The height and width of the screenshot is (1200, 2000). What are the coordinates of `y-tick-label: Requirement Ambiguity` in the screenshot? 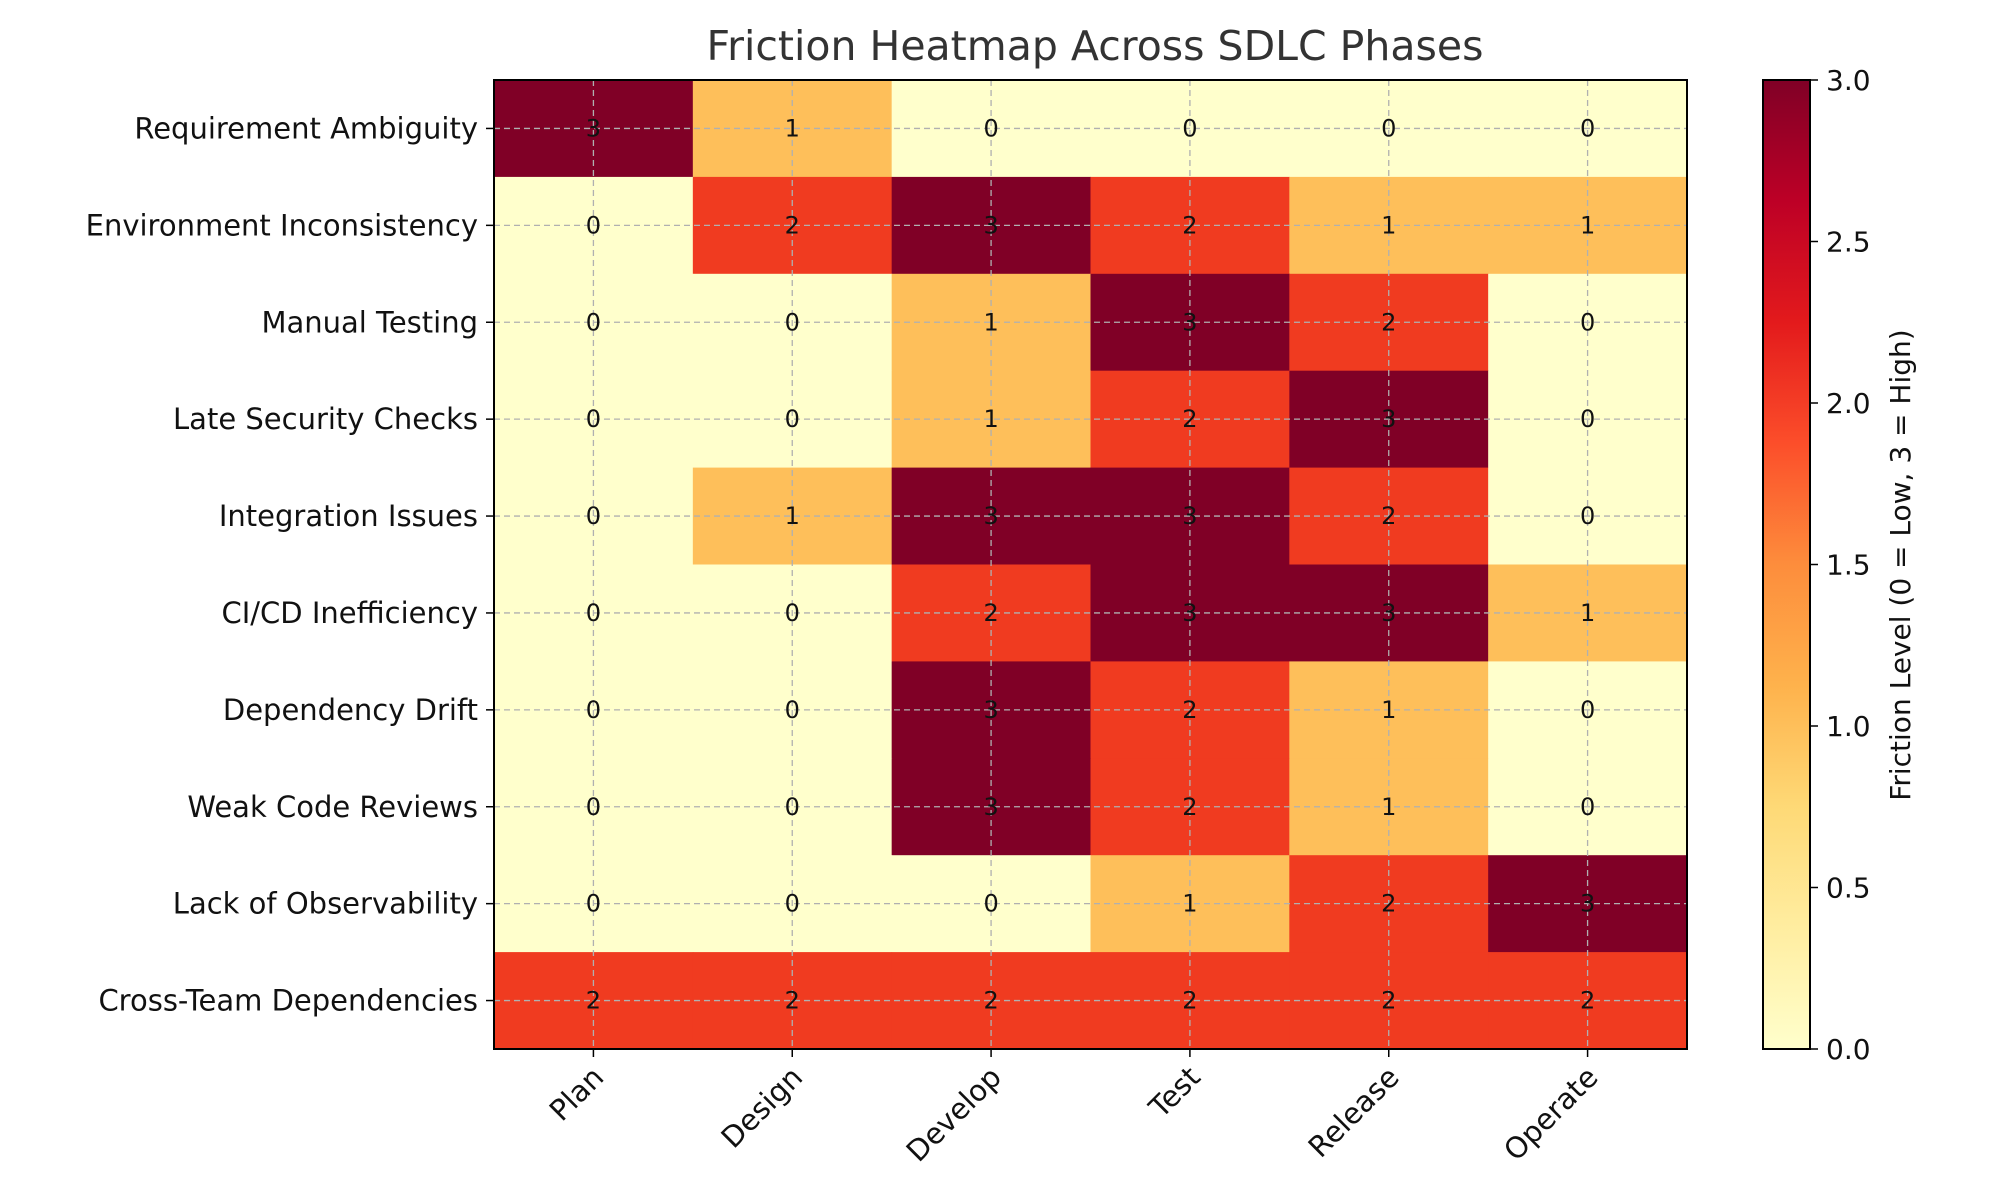 It's located at (306, 128).